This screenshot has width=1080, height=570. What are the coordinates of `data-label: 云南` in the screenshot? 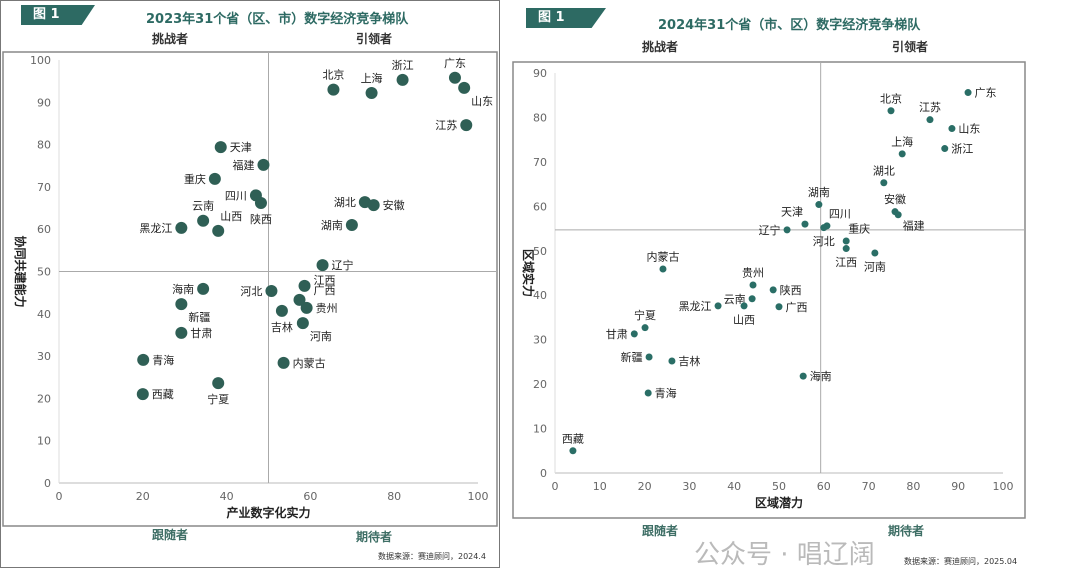 It's located at (735, 299).